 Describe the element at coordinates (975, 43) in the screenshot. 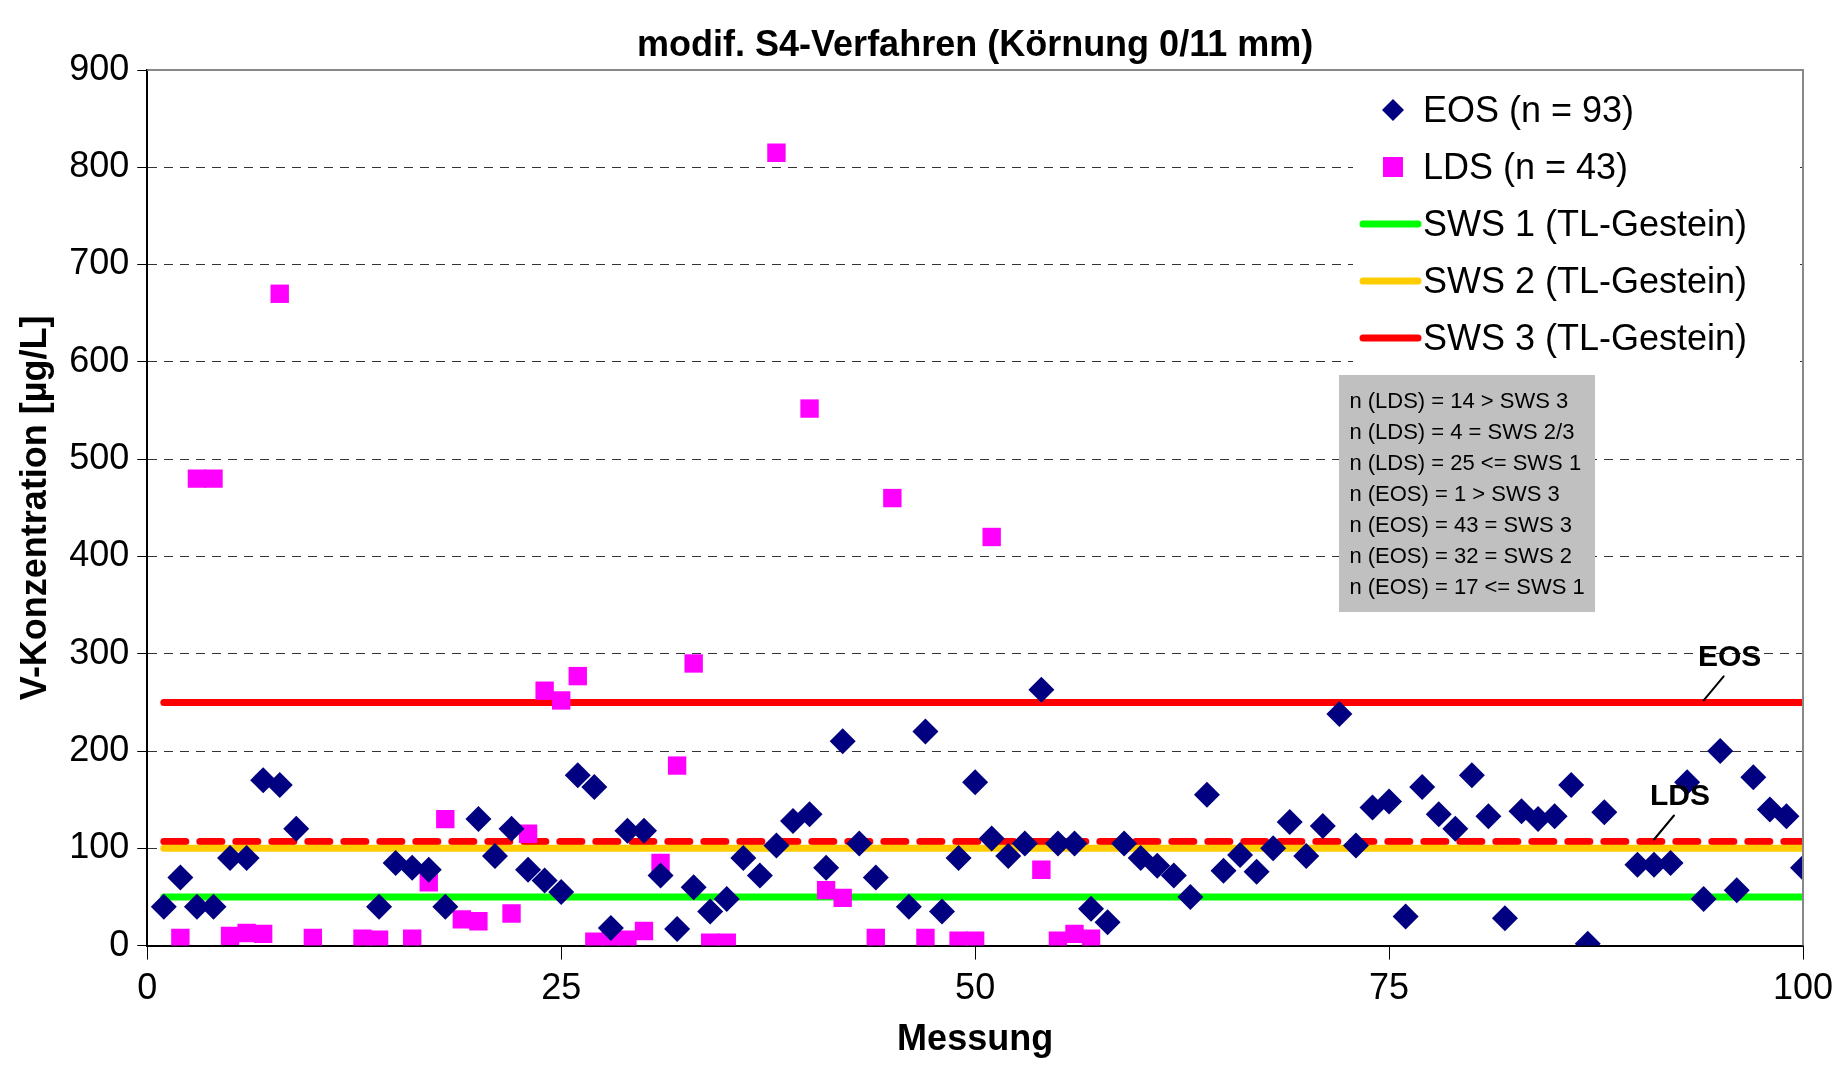

I see `chart-title: modif. S4-Verfahren (Körnung 0/11 mm)` at that location.